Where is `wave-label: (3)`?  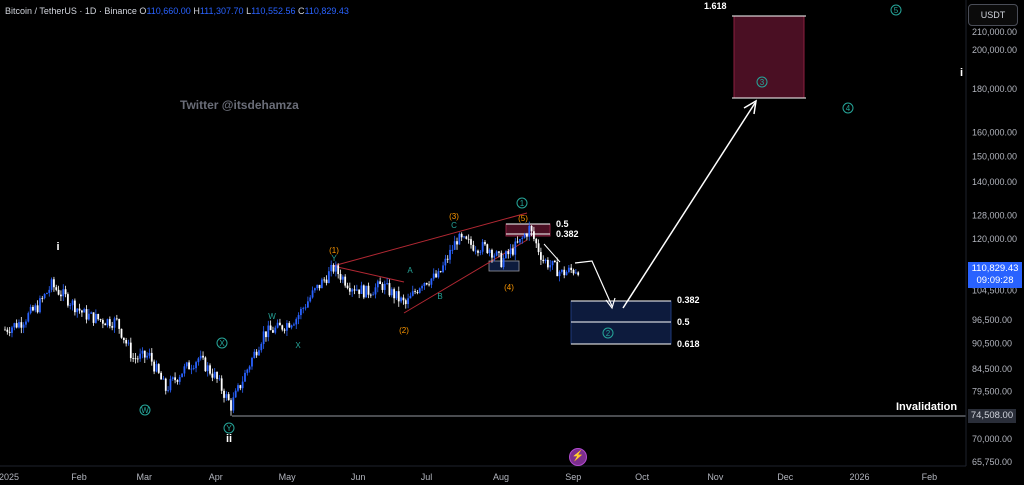 wave-label: (3) is located at coordinates (454, 216).